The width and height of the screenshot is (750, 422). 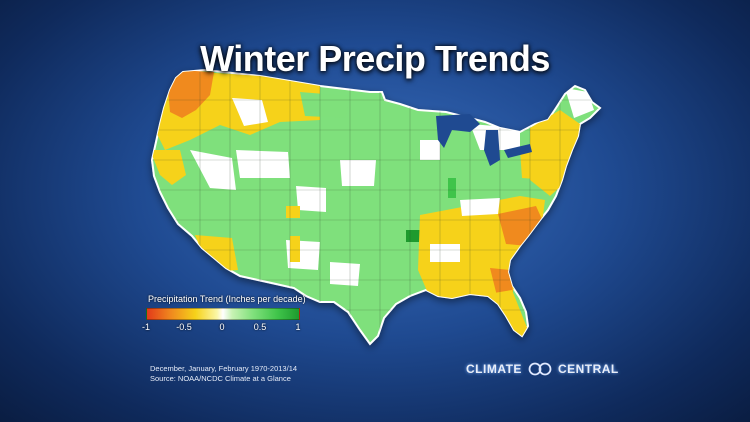 I want to click on region-gulf-white, so click(x=445, y=253).